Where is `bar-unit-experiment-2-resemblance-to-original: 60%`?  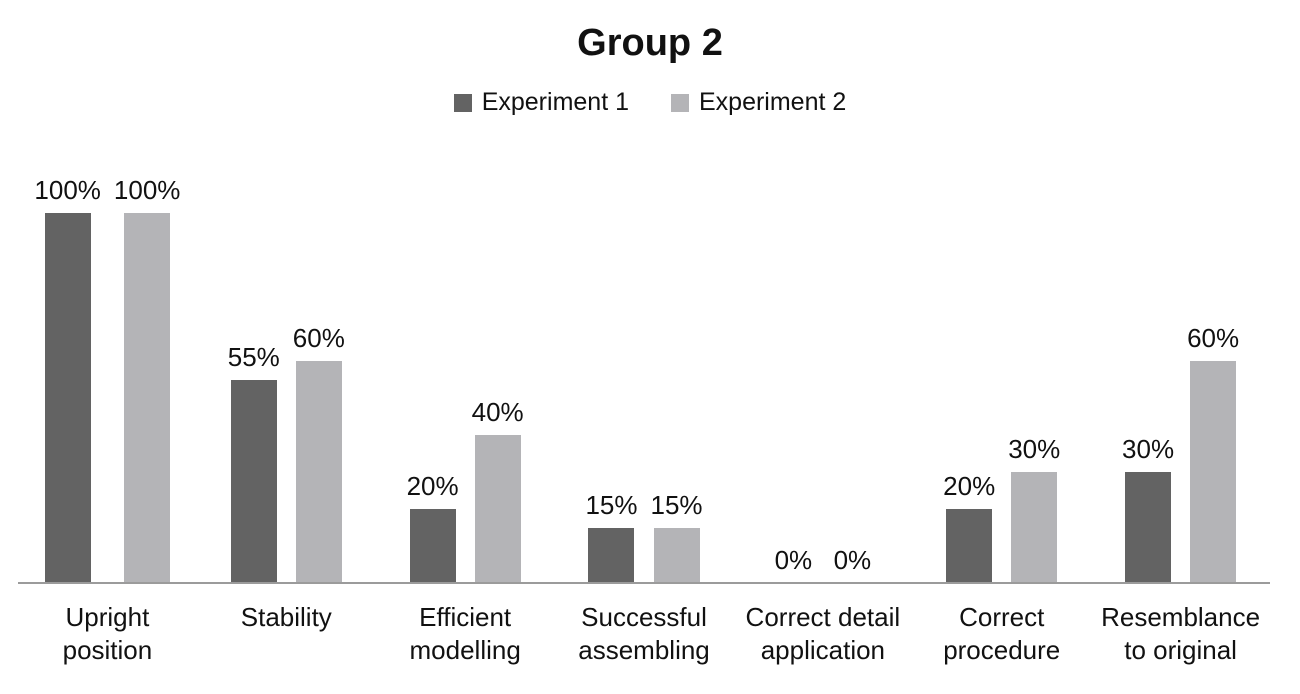 bar-unit-experiment-2-resemblance-to-original: 60% is located at coordinates (1213, 453).